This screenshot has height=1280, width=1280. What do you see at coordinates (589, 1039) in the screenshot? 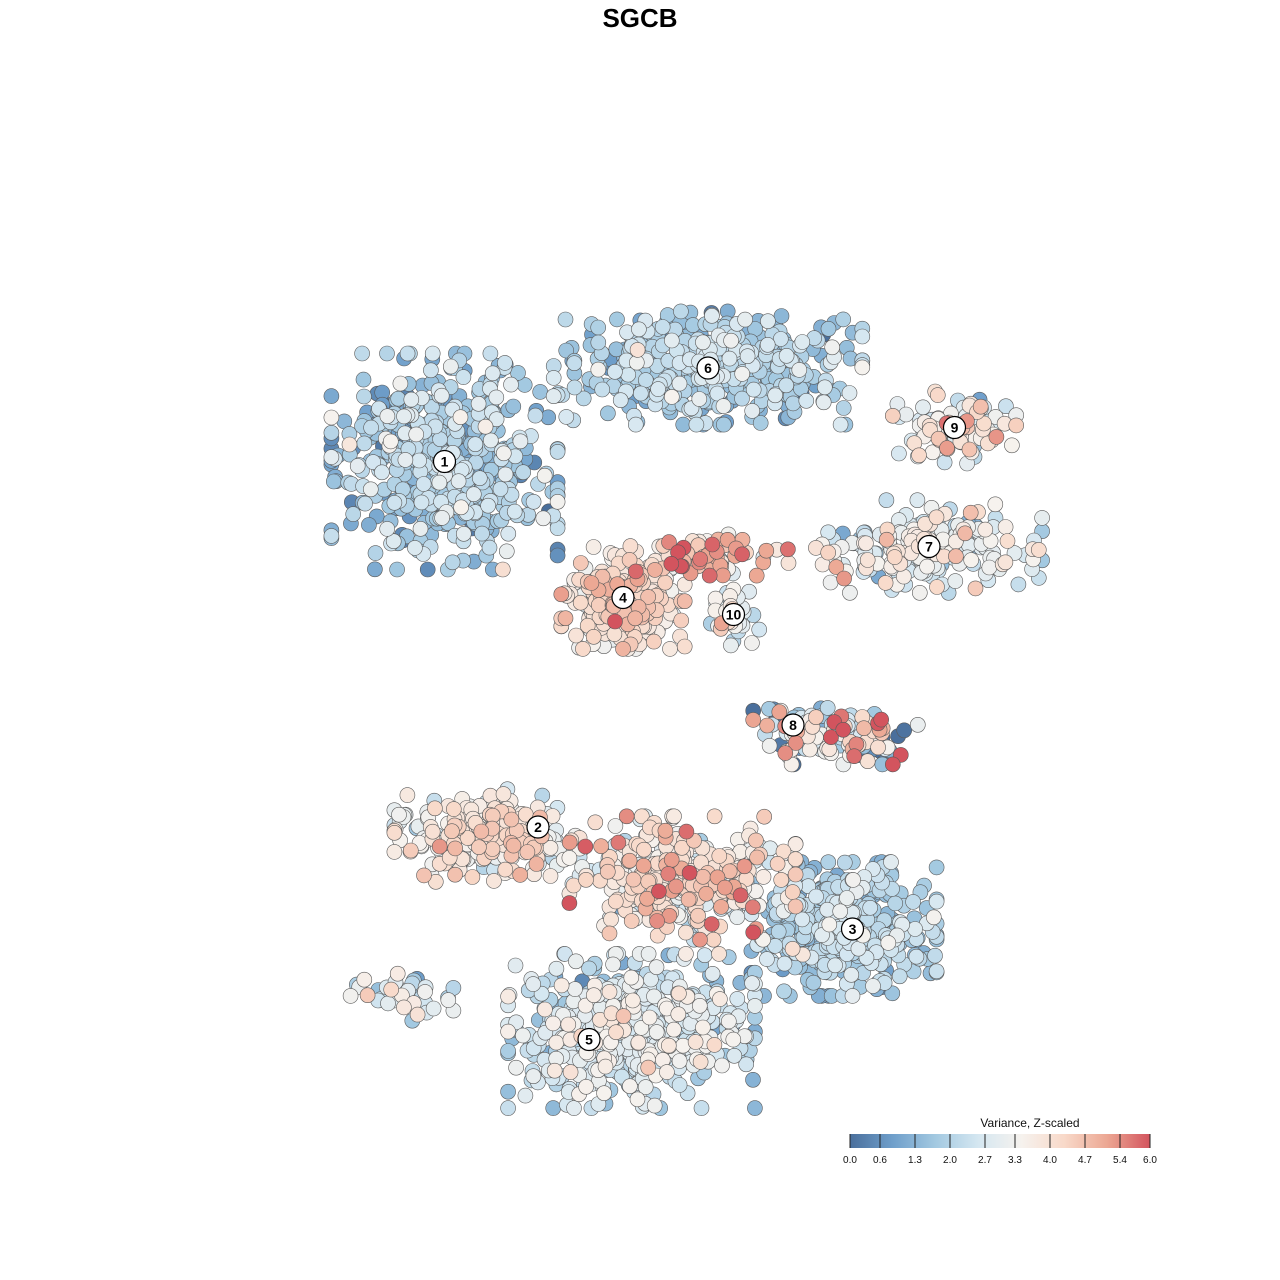
I see `cluster-label-5: 5` at bounding box center [589, 1039].